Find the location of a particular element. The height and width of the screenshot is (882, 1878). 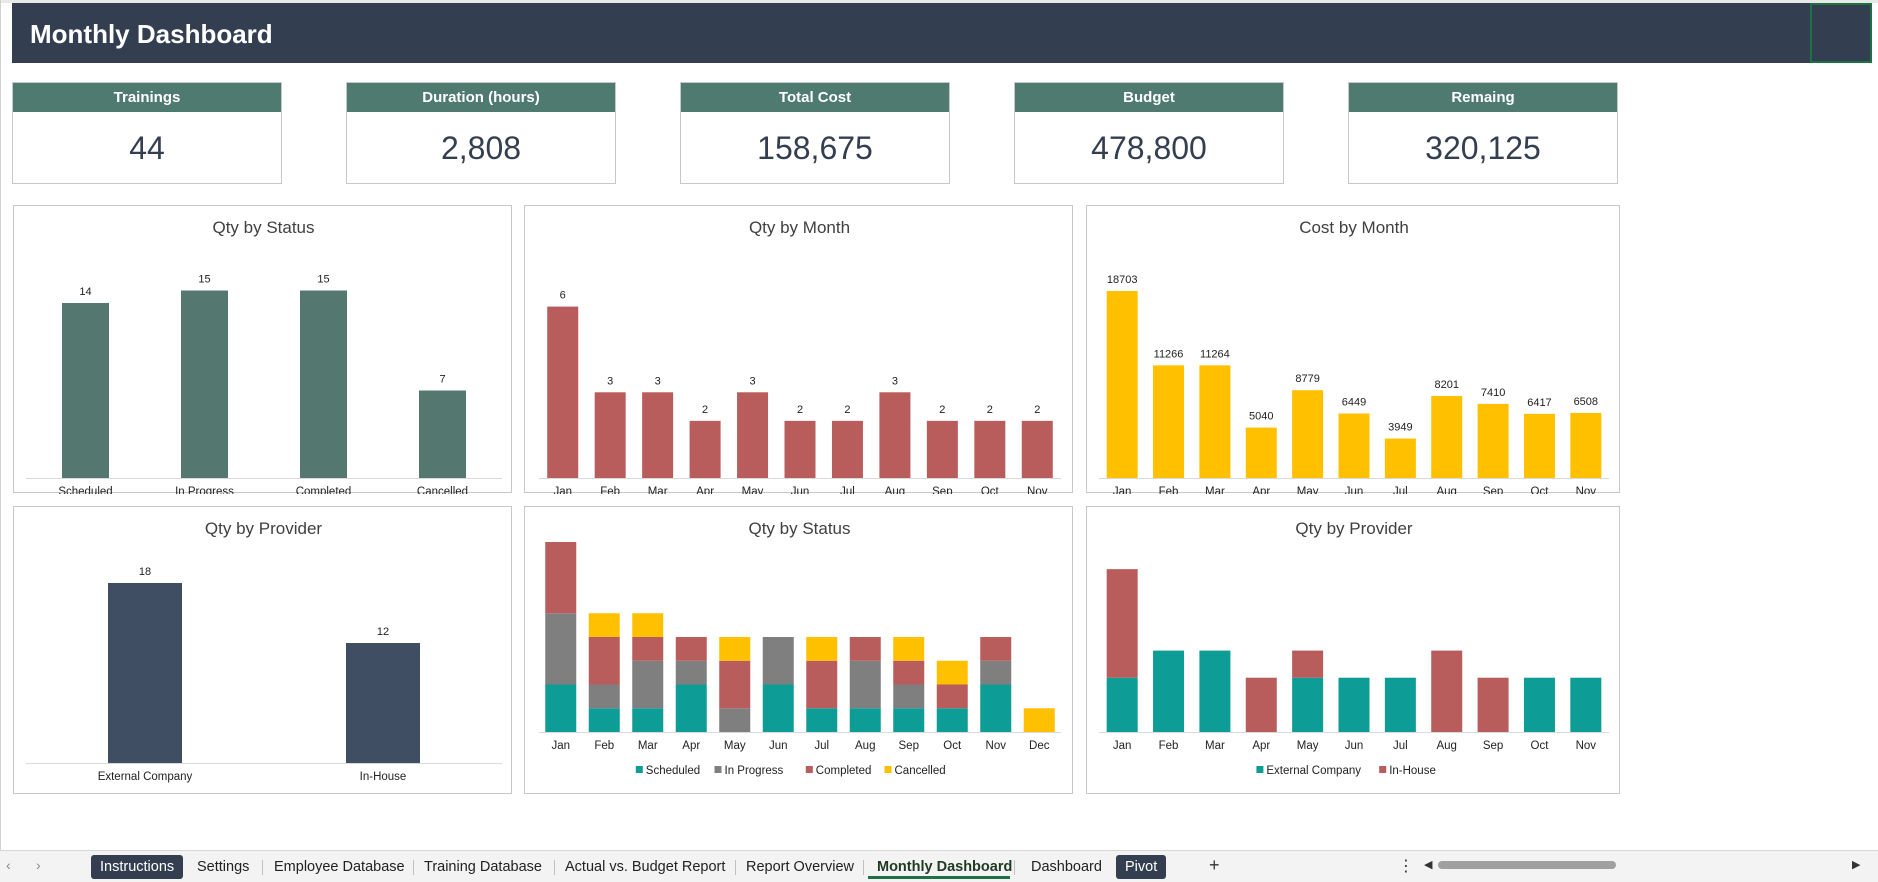

x-tick-label: Mar is located at coordinates (658, 490).